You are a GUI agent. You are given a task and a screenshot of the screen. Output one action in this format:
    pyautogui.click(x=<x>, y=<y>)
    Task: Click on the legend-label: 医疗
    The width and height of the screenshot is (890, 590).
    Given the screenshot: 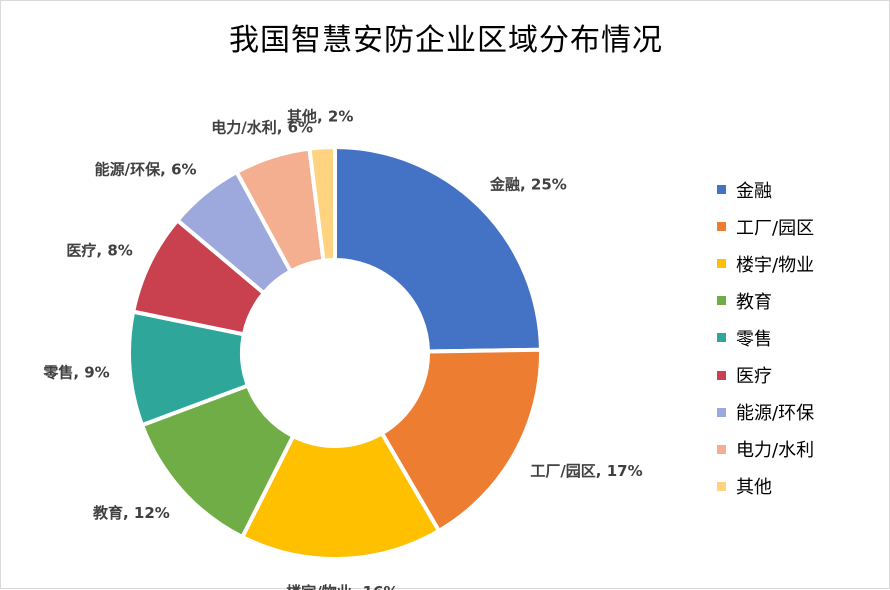 What is the action you would take?
    pyautogui.click(x=754, y=377)
    